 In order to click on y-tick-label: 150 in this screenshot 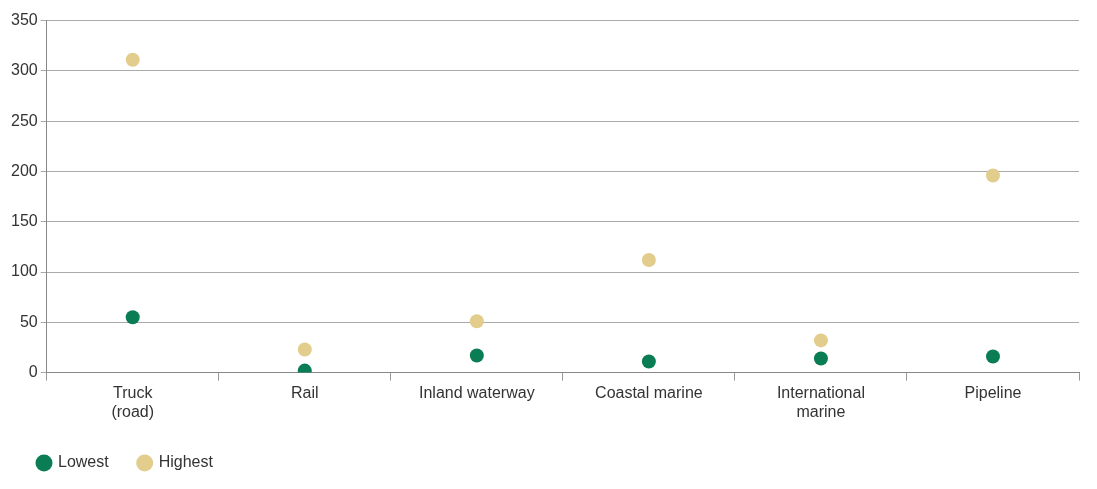, I will do `click(24, 221)`.